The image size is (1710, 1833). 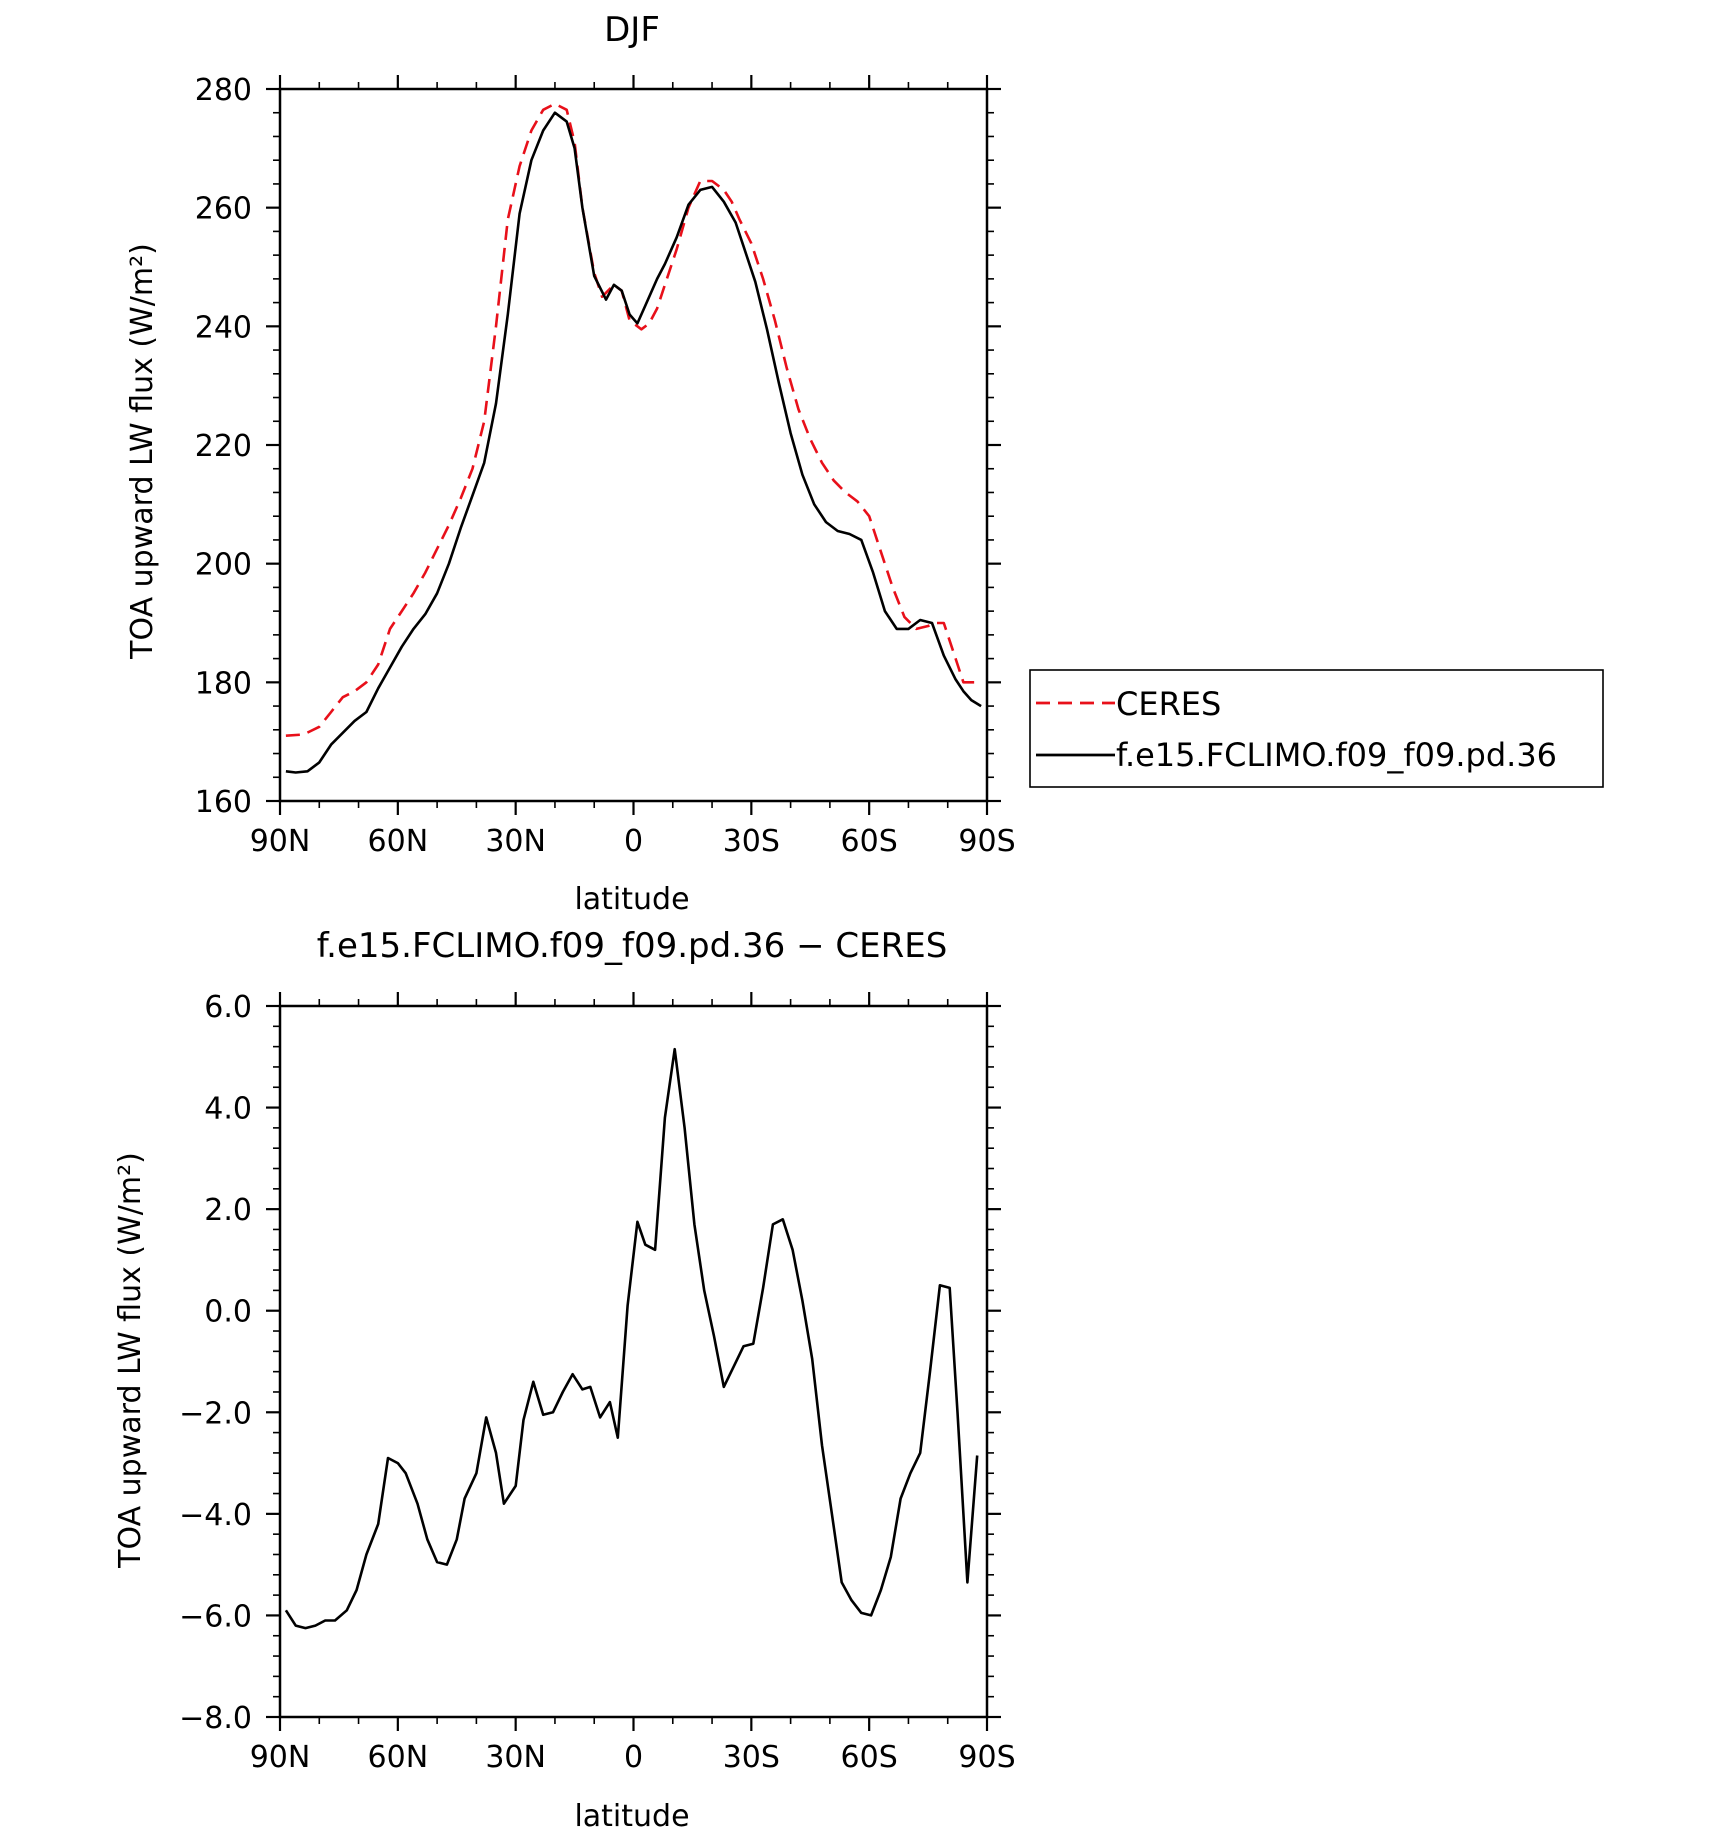 I want to click on bottom-x-tick-labels: 90N 60N 30N 0 30S 60S 90S, so click(x=633, y=1757).